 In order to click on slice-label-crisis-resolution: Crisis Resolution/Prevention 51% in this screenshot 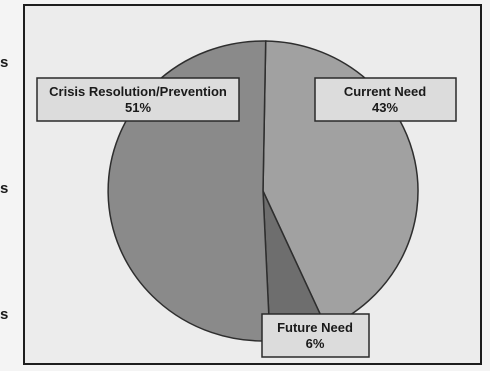, I will do `click(138, 99)`.